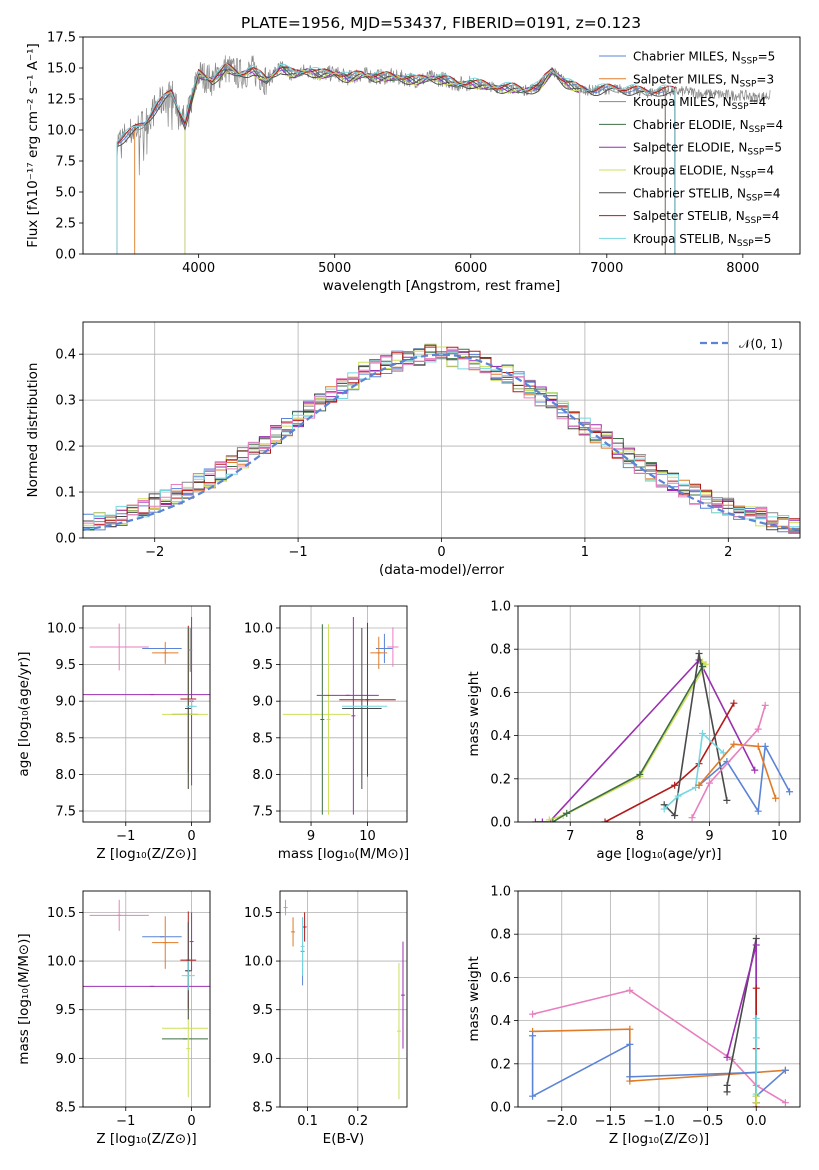 This screenshot has height=1170, width=819. Describe the element at coordinates (307, 1121) in the screenshot. I see `x-tick-label: 0.1` at that location.